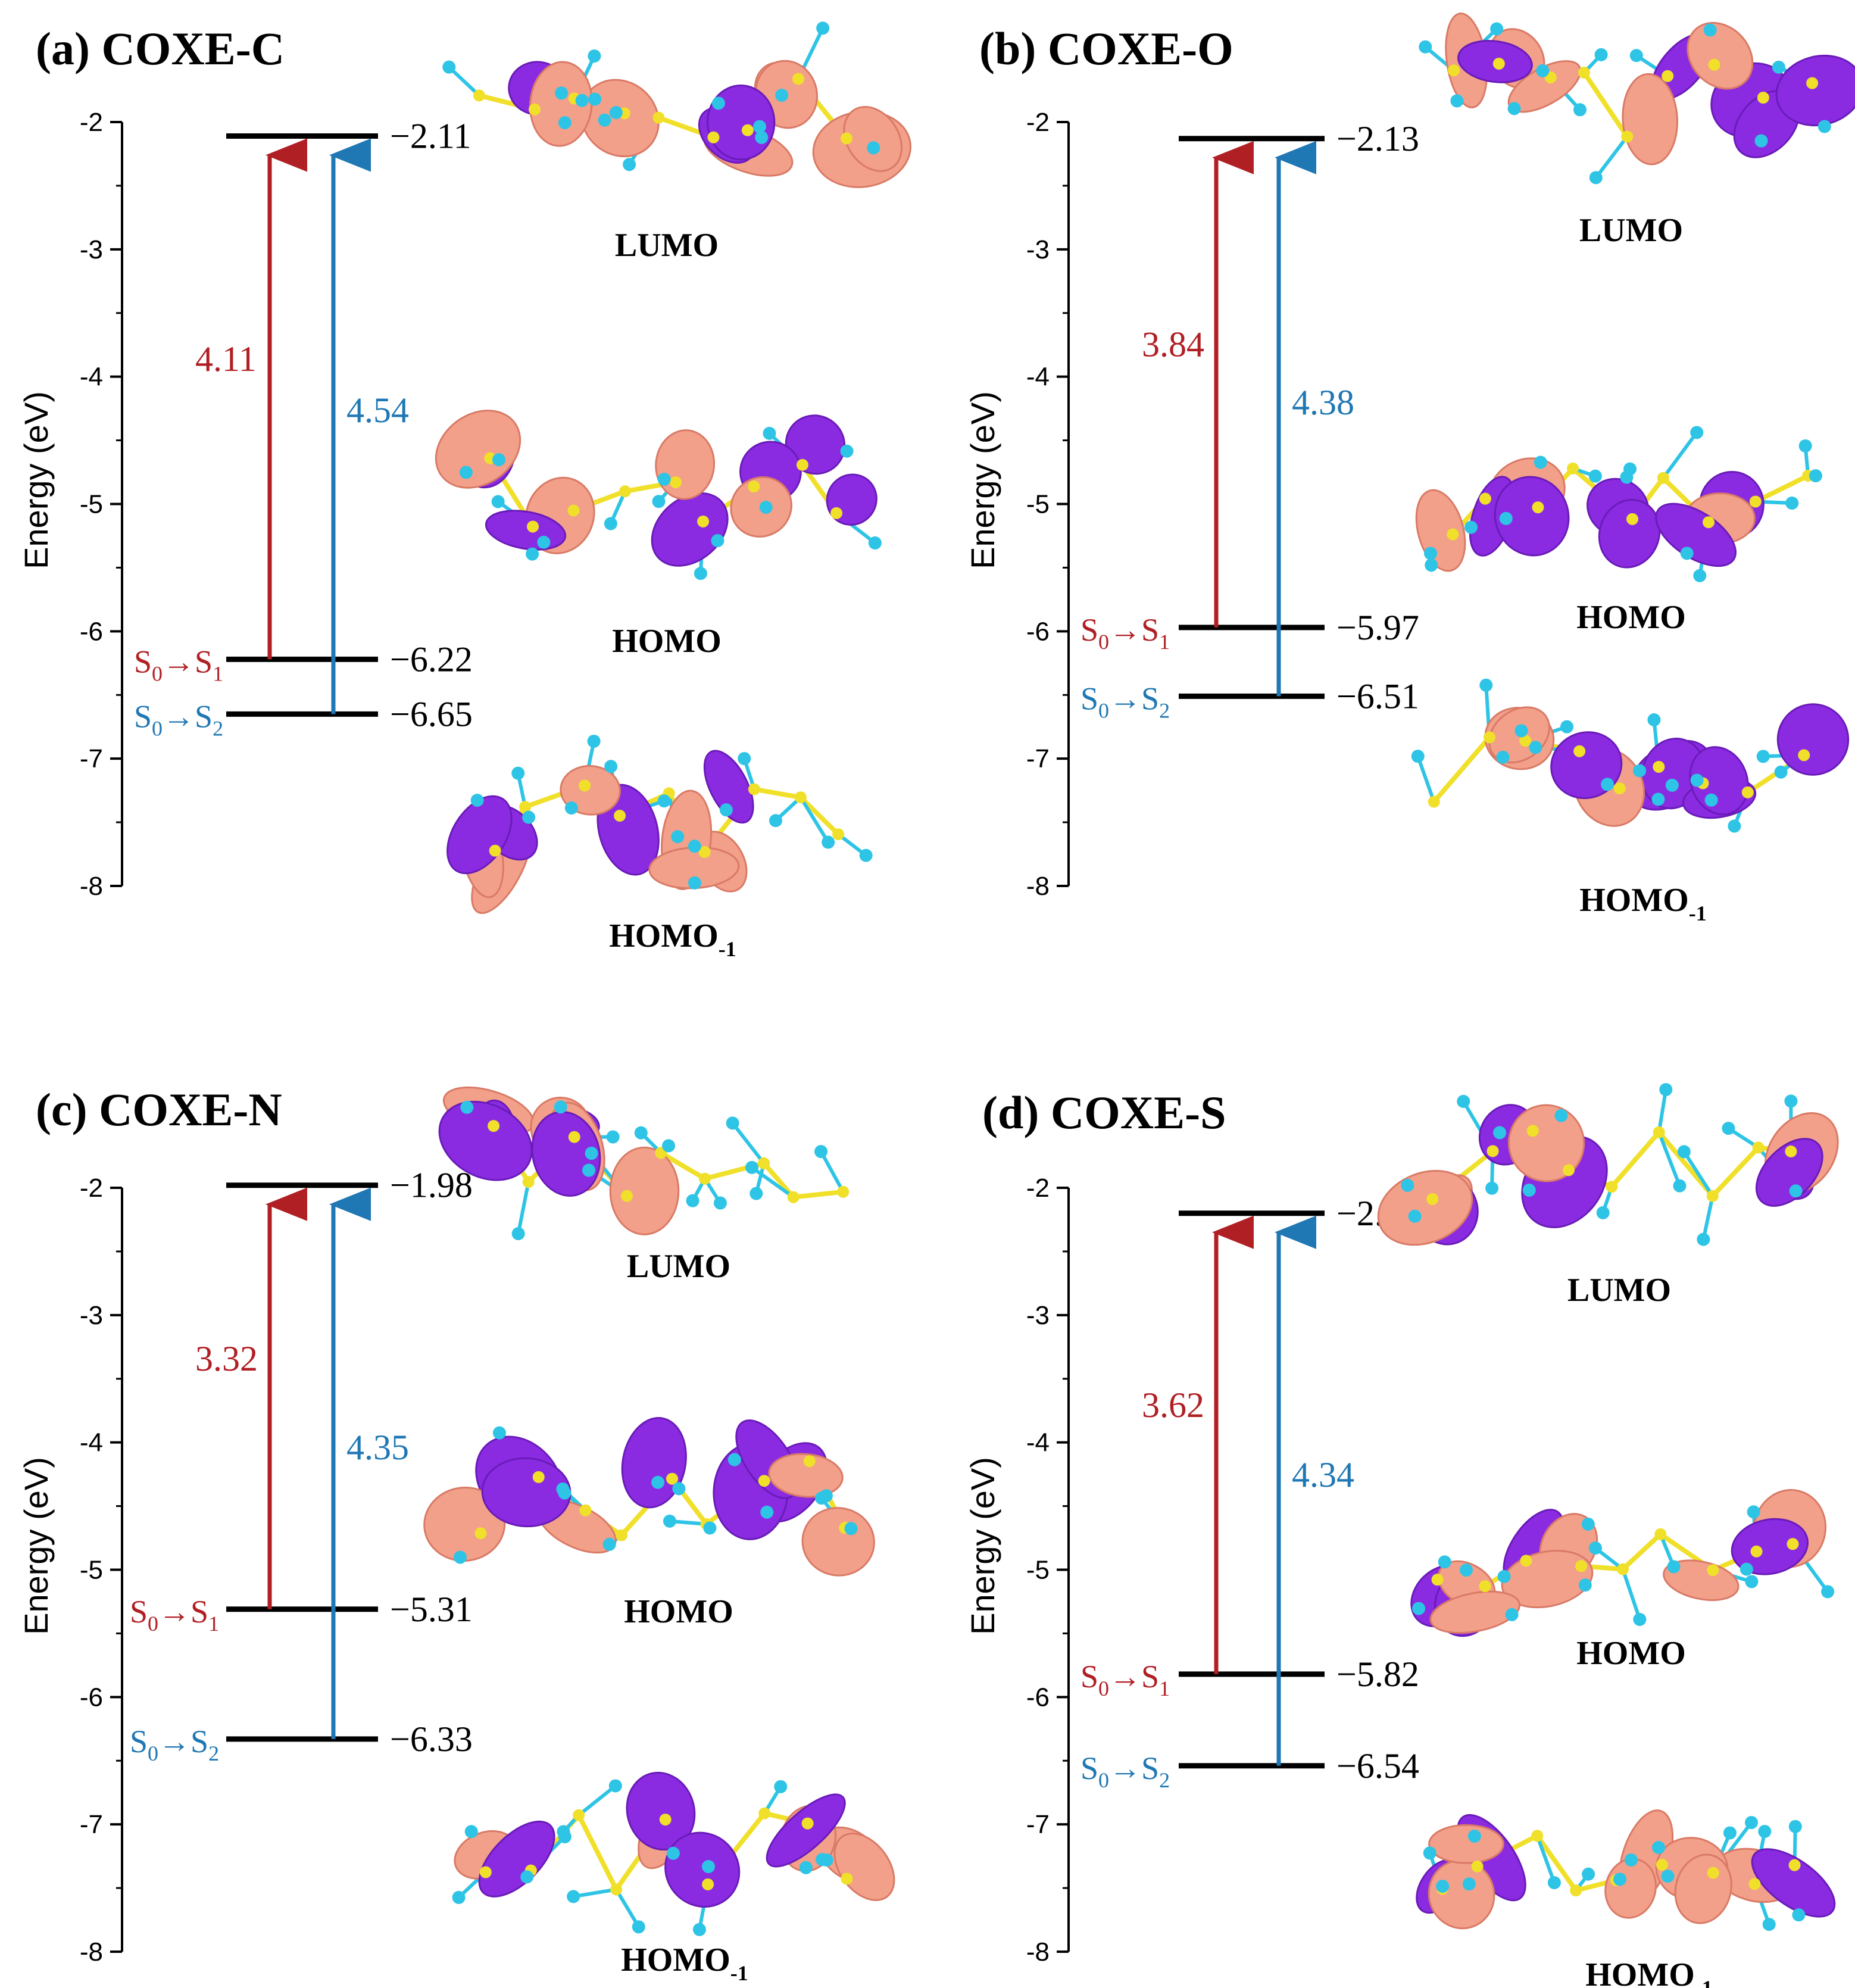  What do you see at coordinates (92, 887) in the screenshot?
I see `y-tick-label: -8` at bounding box center [92, 887].